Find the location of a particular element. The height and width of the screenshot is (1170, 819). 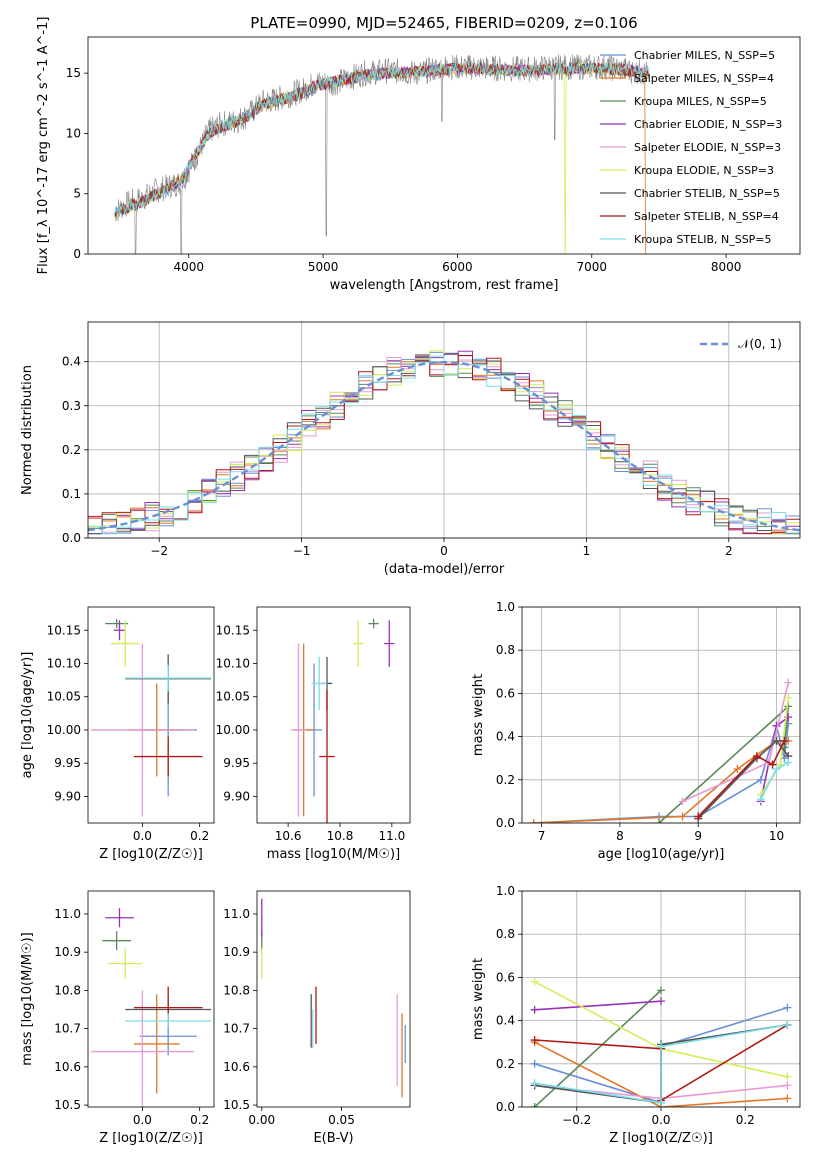

x-tick-label: 11.0 is located at coordinates (391, 836).